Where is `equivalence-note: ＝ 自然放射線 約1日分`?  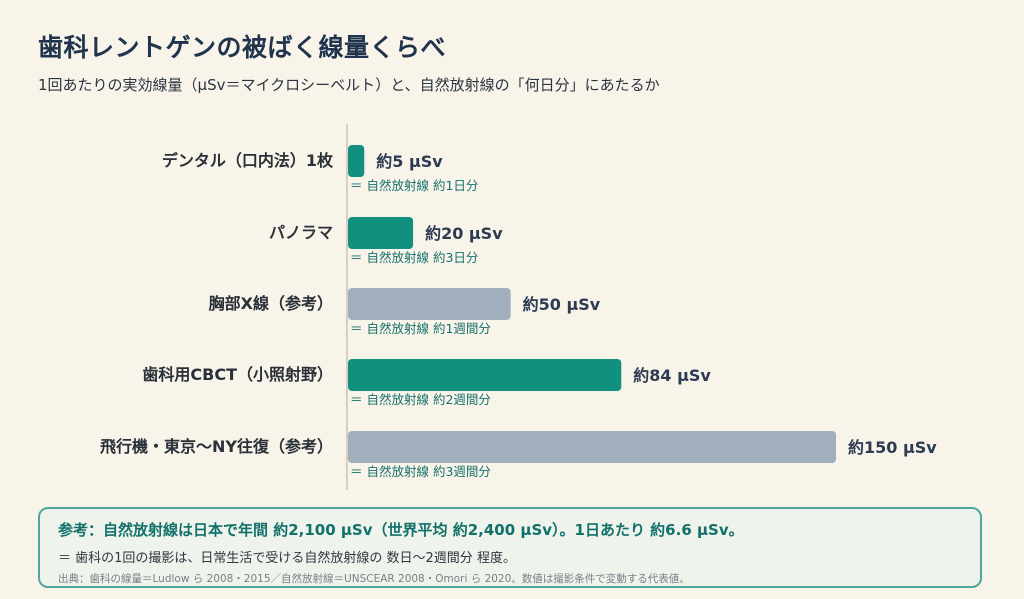 equivalence-note: ＝ 自然放射線 約1日分 is located at coordinates (414, 185).